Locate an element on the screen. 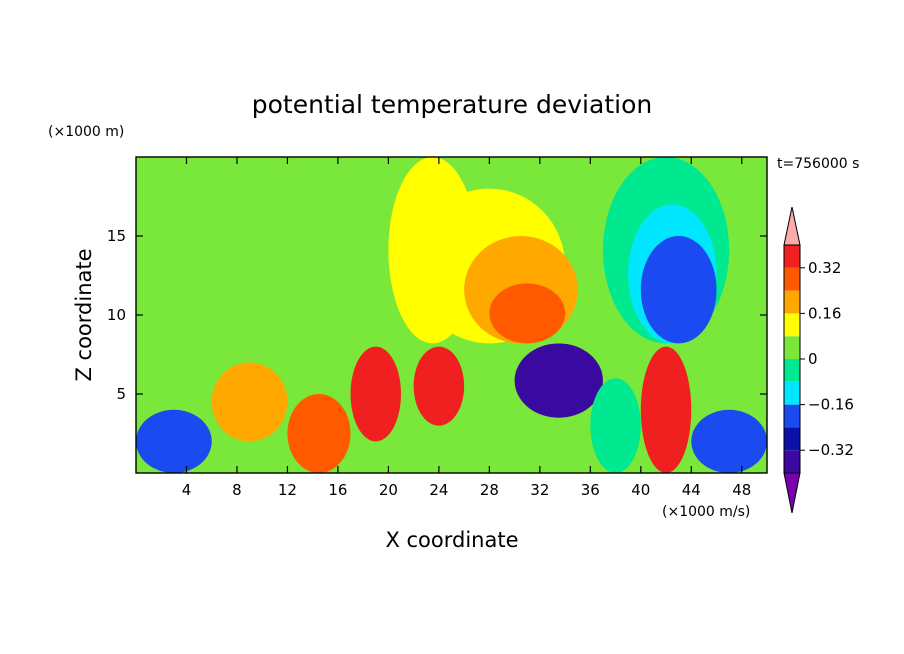 The width and height of the screenshot is (904, 654). colorbar-bottom-arrow is located at coordinates (792, 493).